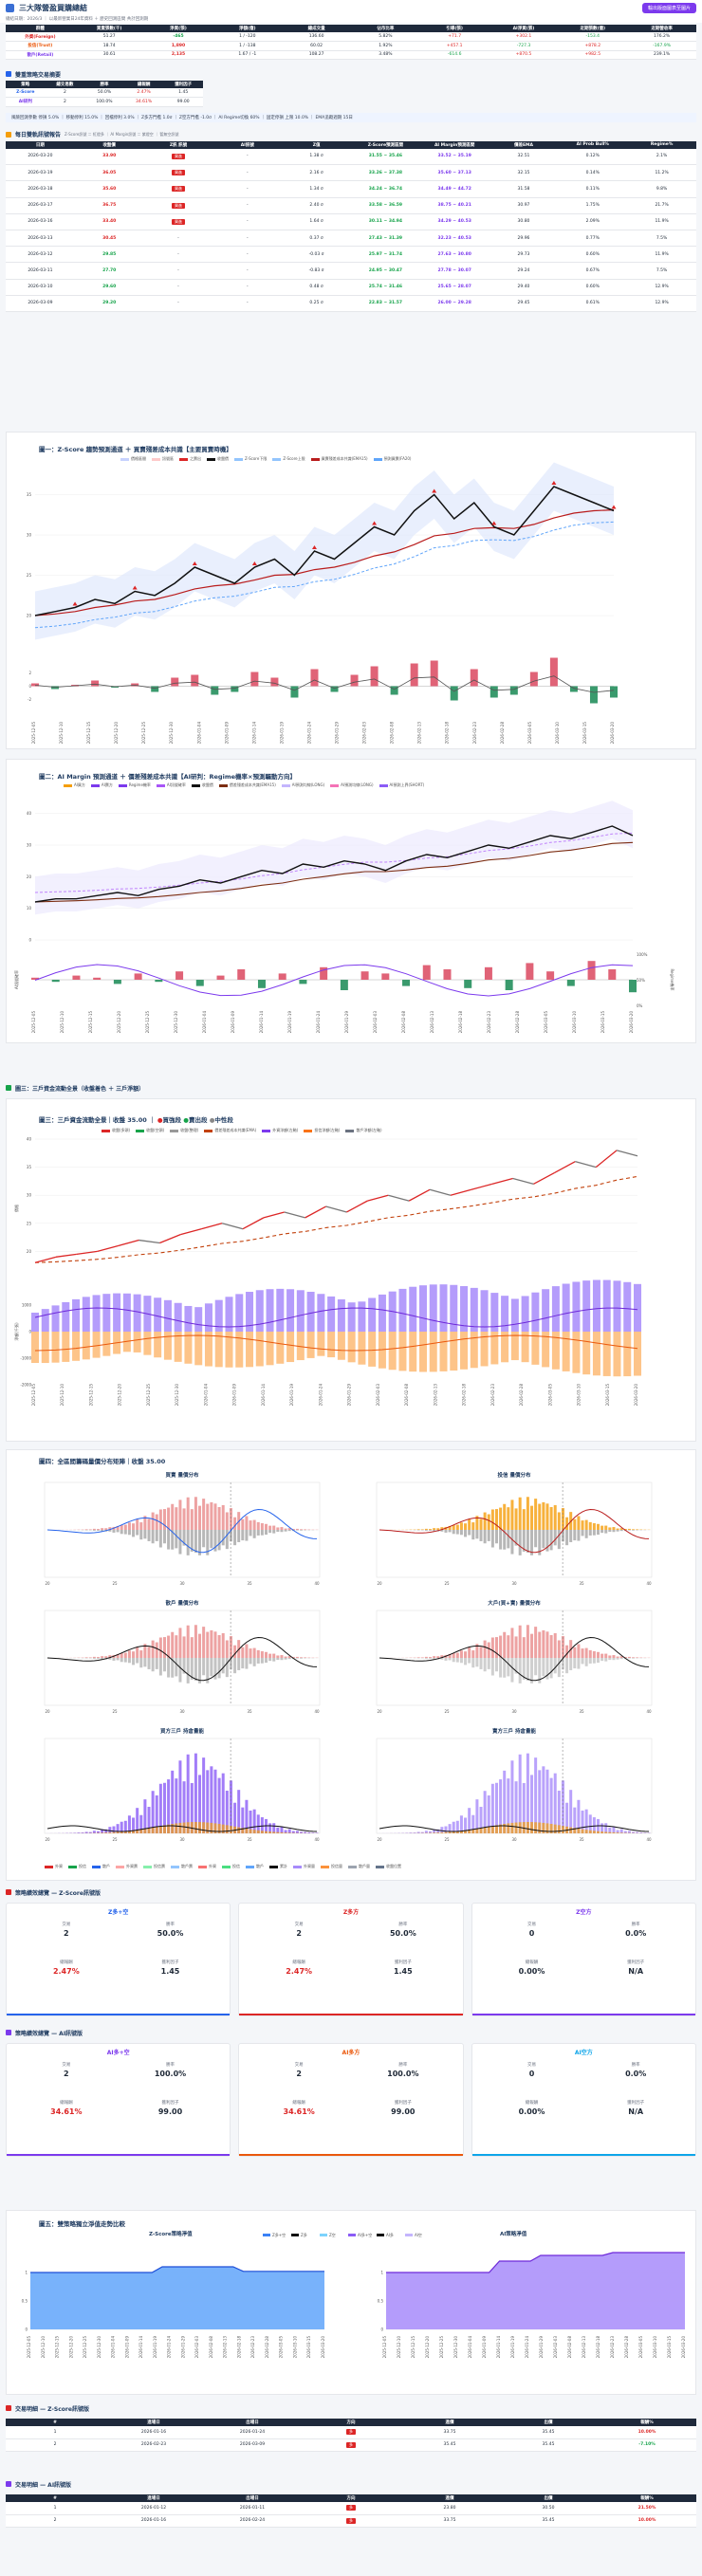 The height and width of the screenshot is (2576, 702). I want to click on stat-value: 1.45, so click(403, 1971).